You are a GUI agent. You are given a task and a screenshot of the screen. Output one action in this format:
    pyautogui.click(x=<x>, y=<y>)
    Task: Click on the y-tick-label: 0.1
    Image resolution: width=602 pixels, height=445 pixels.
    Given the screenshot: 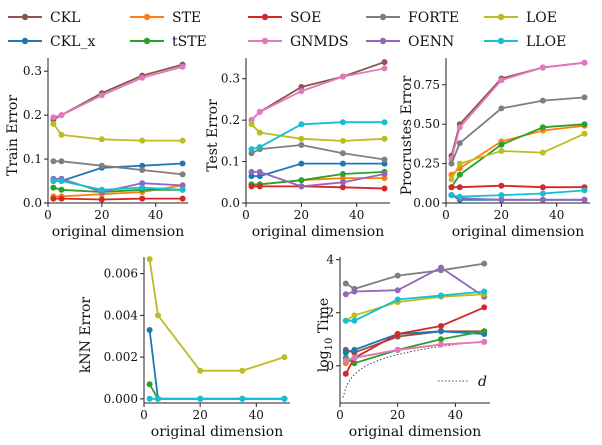 What is the action you would take?
    pyautogui.click(x=32, y=159)
    